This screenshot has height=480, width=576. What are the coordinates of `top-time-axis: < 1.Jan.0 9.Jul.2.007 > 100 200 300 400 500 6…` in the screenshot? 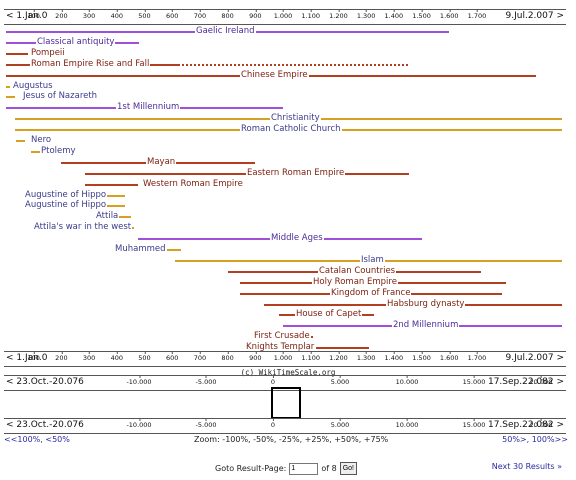 It's located at (285, 17).